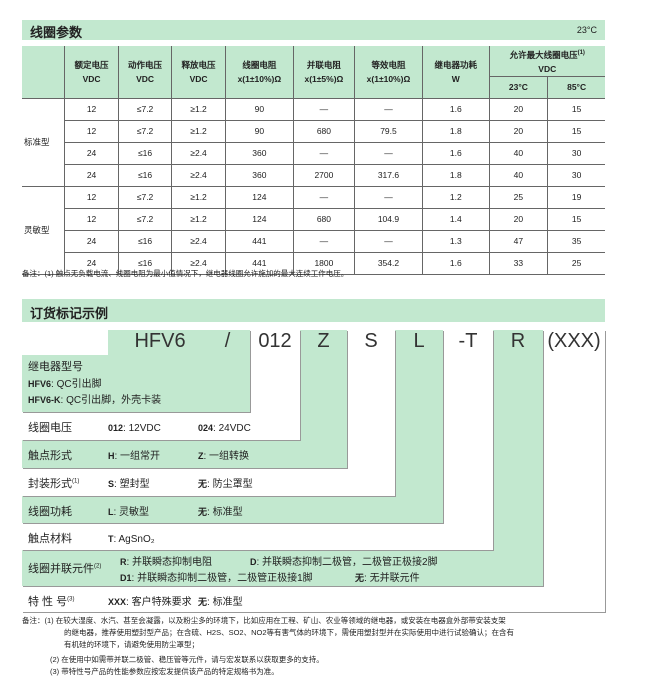  What do you see at coordinates (40, 384) in the screenshot?
I see `option-code: HFV6` at bounding box center [40, 384].